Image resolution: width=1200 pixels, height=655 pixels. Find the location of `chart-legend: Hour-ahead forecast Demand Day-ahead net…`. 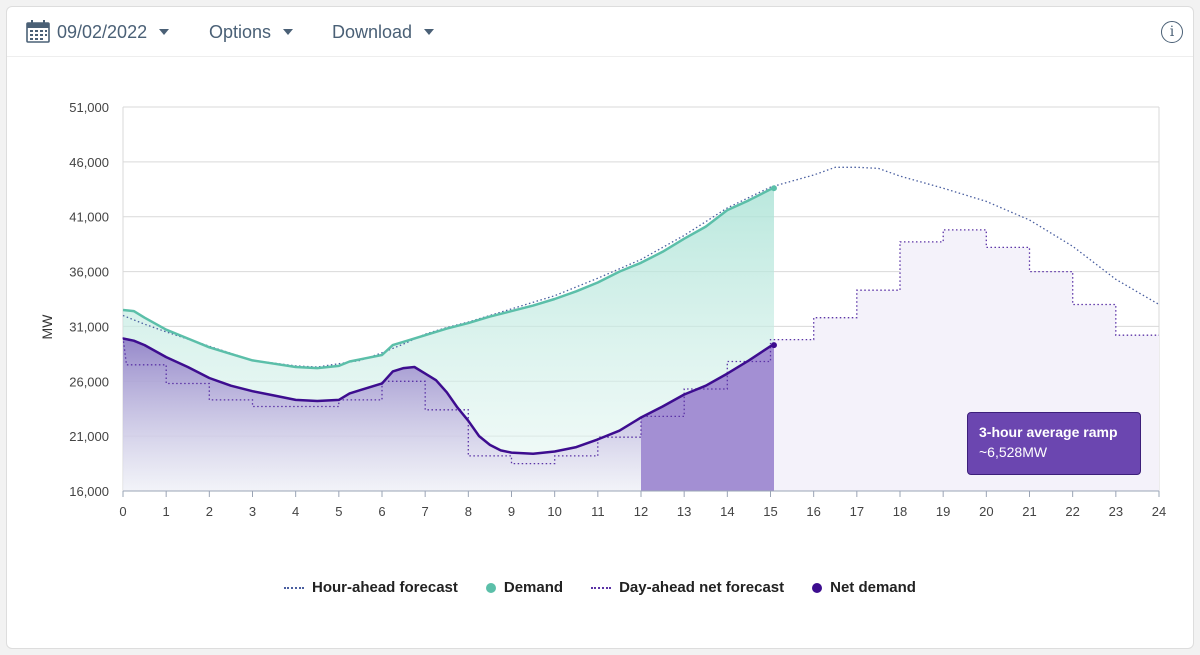

chart-legend: Hour-ahead forecast Demand Day-ahead net… is located at coordinates (600, 587).